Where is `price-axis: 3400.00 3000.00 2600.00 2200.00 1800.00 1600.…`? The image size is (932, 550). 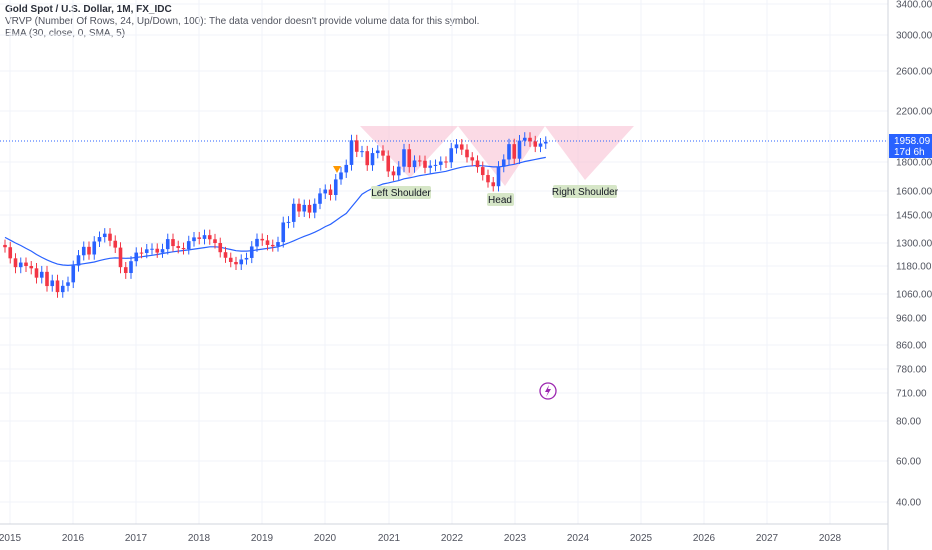
price-axis: 3400.00 3000.00 2600.00 2200.00 1800.00 1600.… is located at coordinates (914, 254).